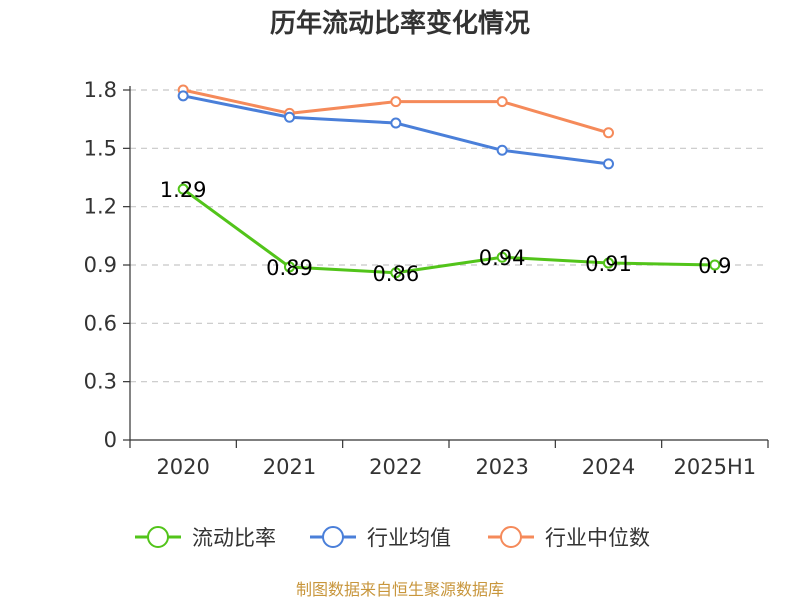 This screenshot has width=800, height=600. What do you see at coordinates (608, 467) in the screenshot?
I see `x-tick-label: 2024` at bounding box center [608, 467].